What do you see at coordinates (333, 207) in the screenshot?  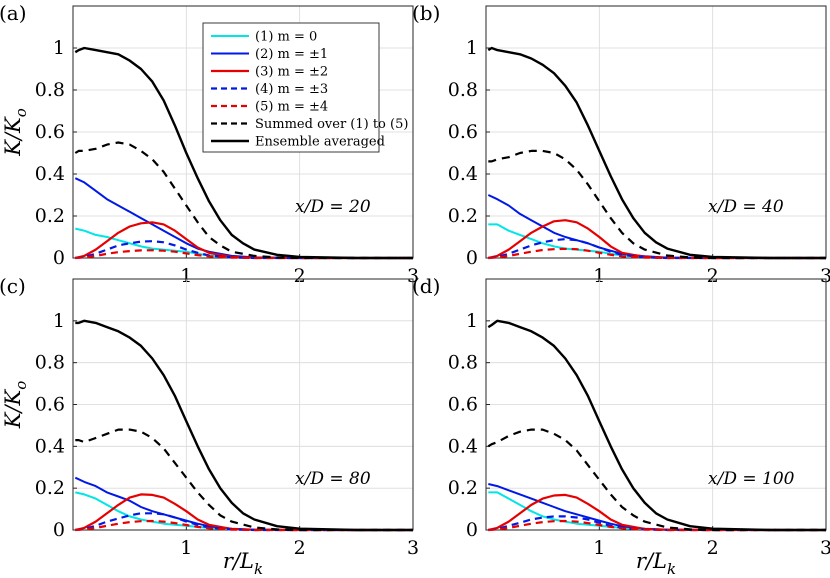 I see `panel-annotation: x/D = 20` at bounding box center [333, 207].